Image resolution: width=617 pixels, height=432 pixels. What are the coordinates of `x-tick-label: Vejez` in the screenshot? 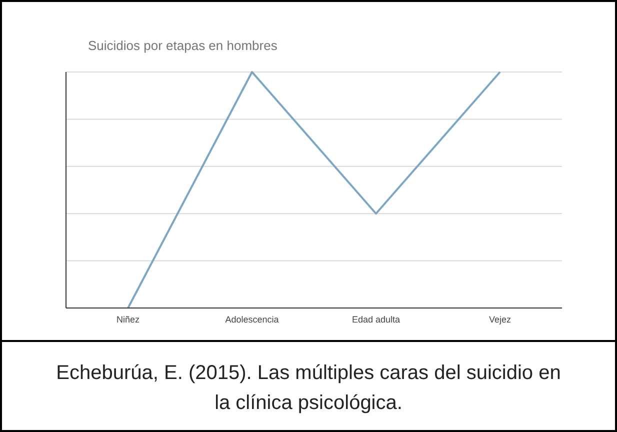 It's located at (500, 319).